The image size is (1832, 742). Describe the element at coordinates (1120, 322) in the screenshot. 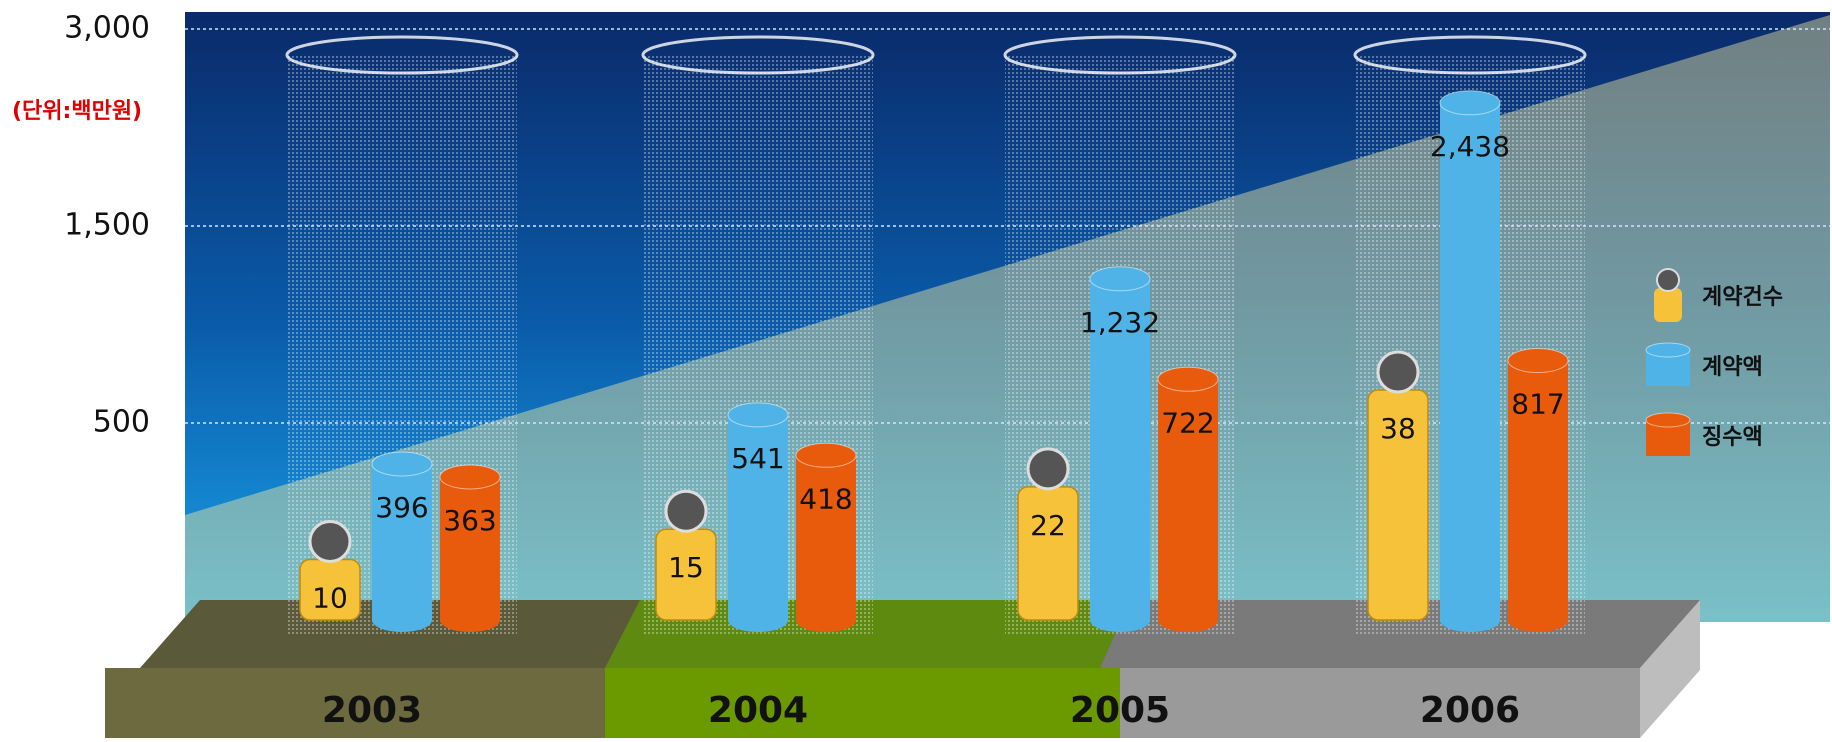

I see `value-label: 1,232` at that location.